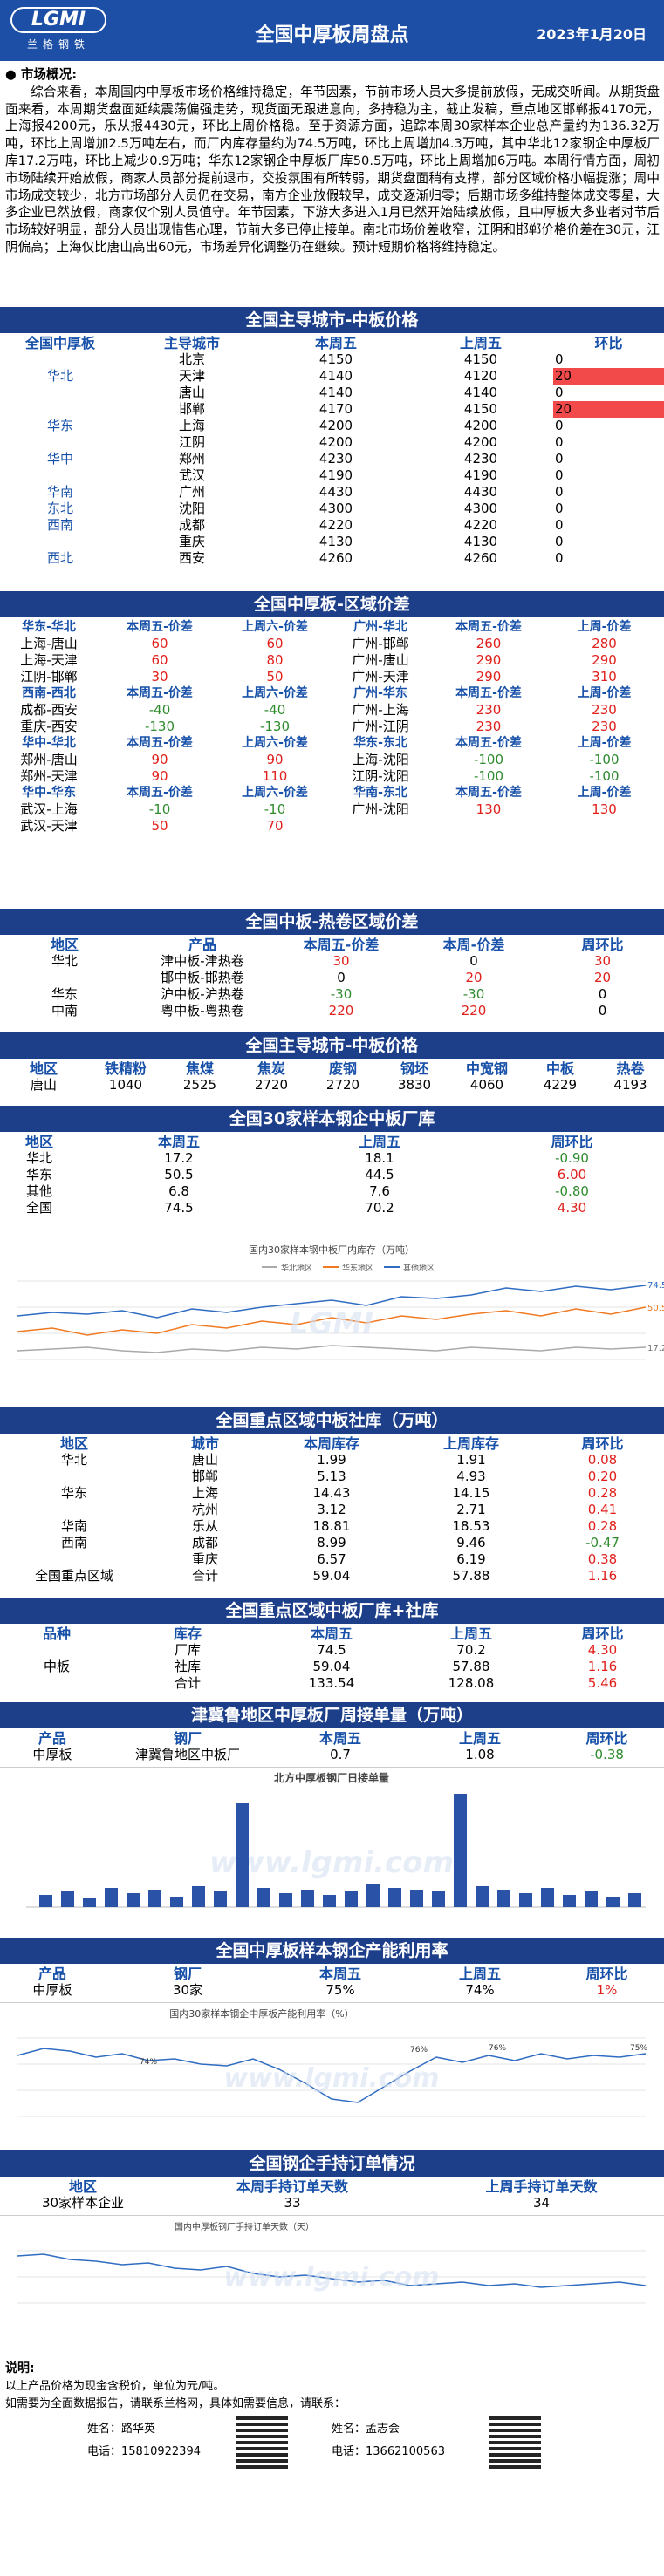  Describe the element at coordinates (480, 509) in the screenshot. I see `previous-price: 4300` at that location.